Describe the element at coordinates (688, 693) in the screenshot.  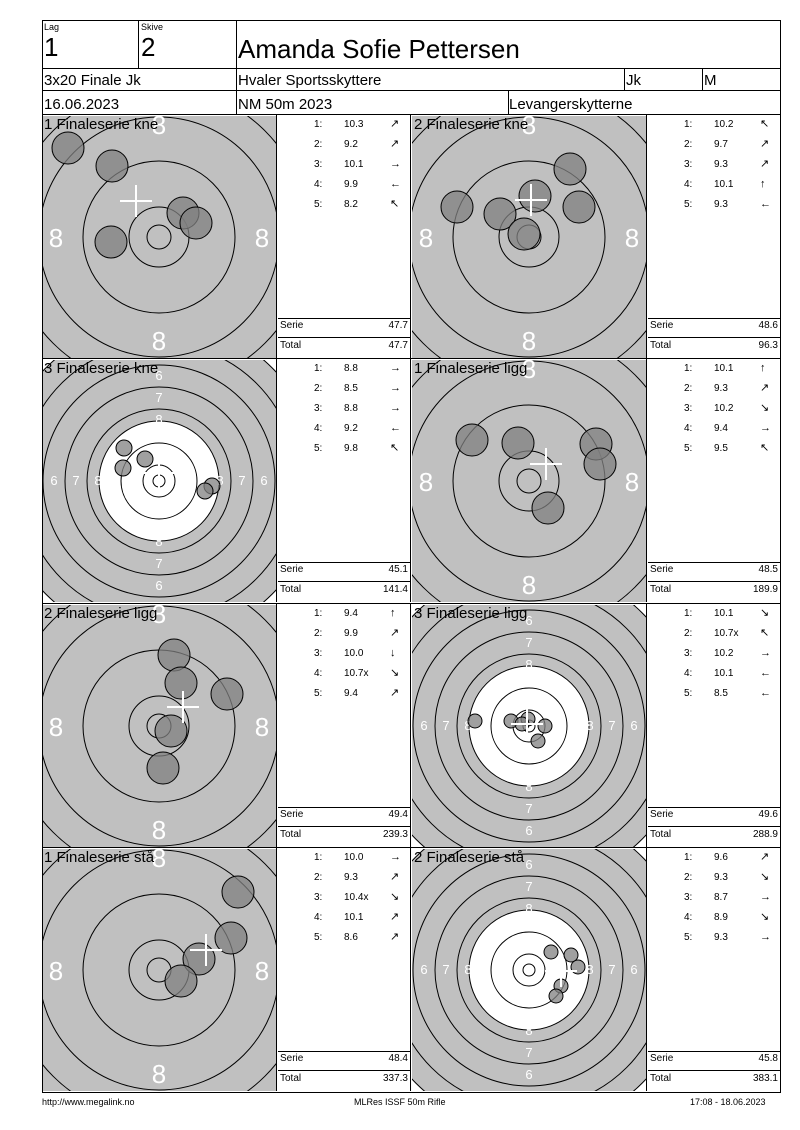
I see `shot-number: 5:` at that location.